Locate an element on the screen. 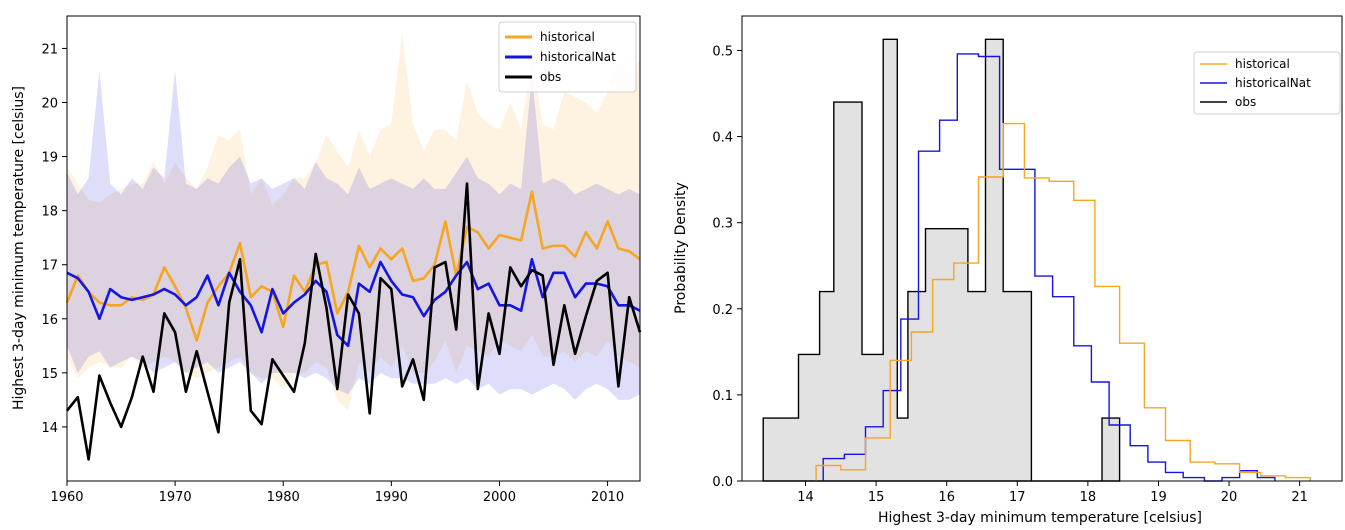 The image size is (1345, 530). left-y-axis: 14 15 16 17 18 19 20 21 is located at coordinates (54, 239).